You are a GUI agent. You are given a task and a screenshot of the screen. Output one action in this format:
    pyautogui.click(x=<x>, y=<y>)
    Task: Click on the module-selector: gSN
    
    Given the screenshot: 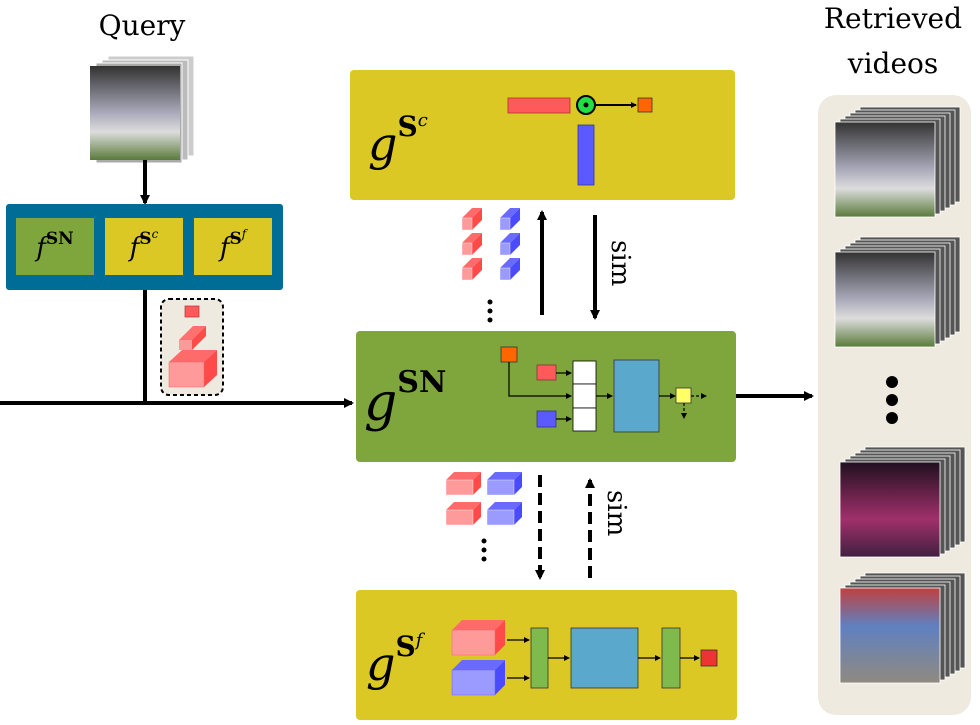 What is the action you would take?
    pyautogui.click(x=546, y=396)
    